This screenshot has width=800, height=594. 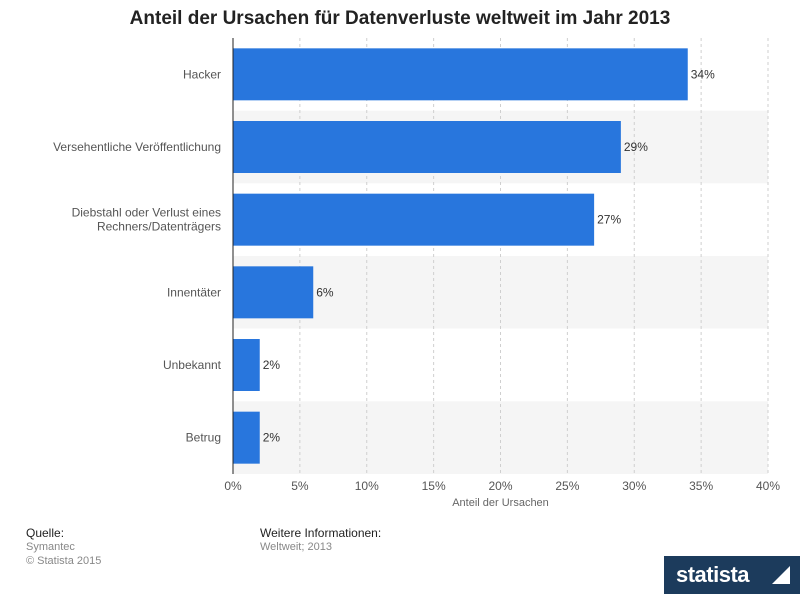 What do you see at coordinates (634, 486) in the screenshot?
I see `x-tick-label: 30%` at bounding box center [634, 486].